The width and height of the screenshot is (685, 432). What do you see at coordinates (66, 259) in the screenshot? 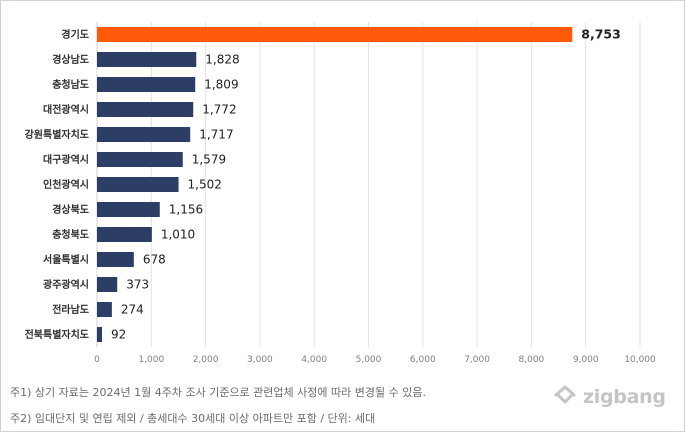
I see `category-label: 서울특별시` at bounding box center [66, 259].